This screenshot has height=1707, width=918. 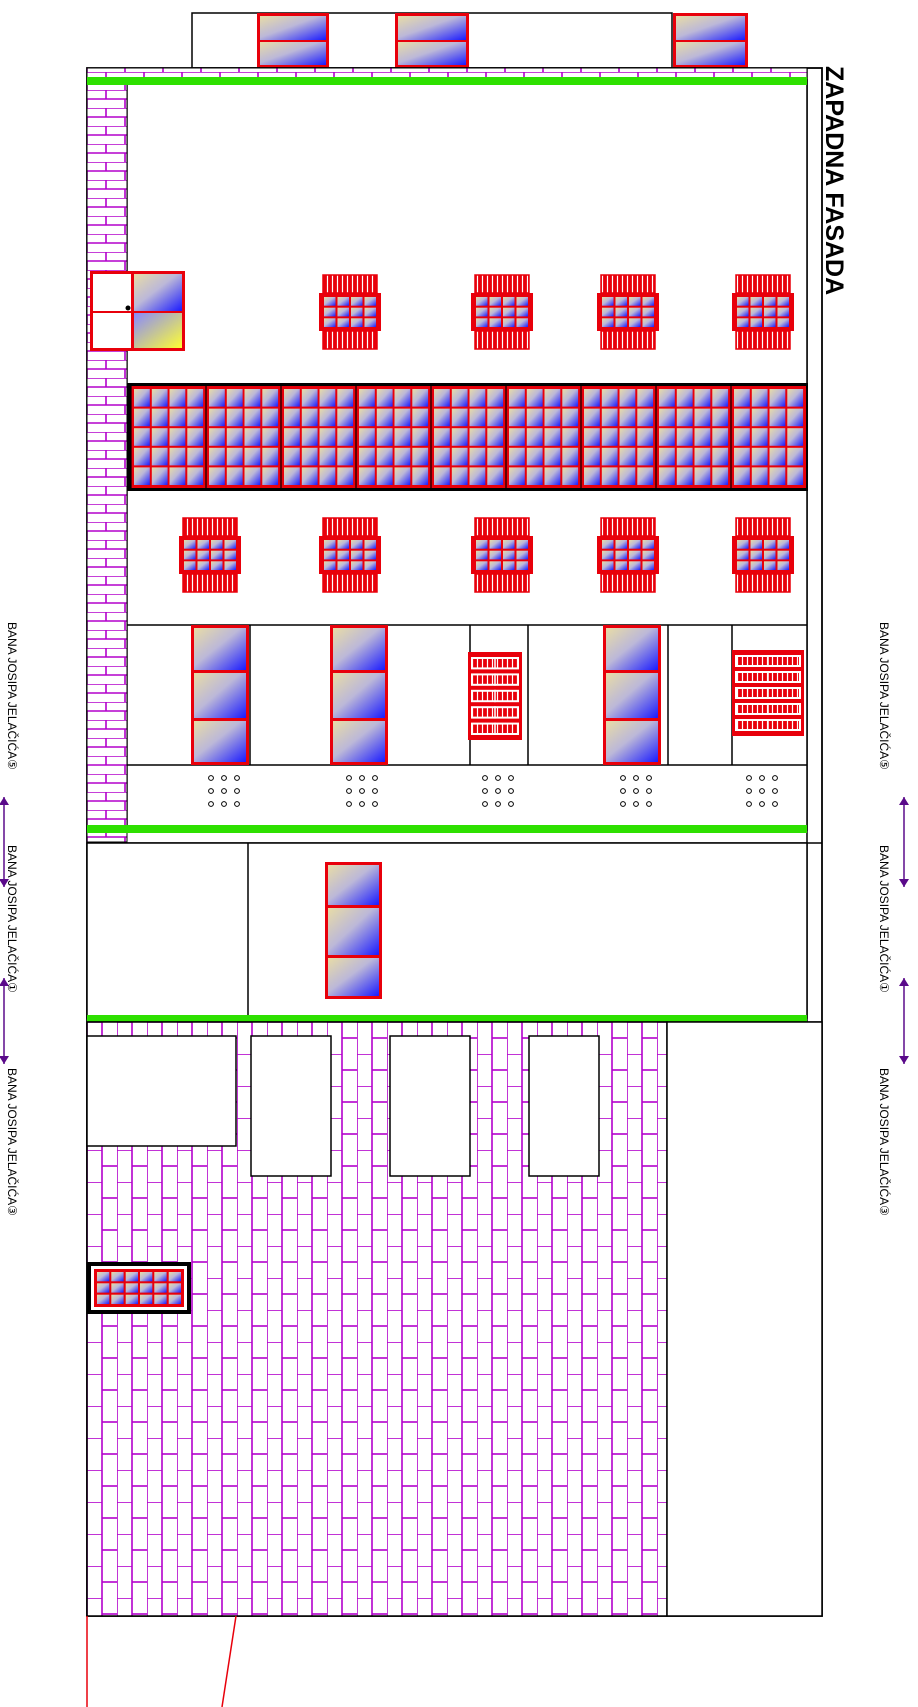 I want to click on lower-openings, so click(x=343, y=1106).